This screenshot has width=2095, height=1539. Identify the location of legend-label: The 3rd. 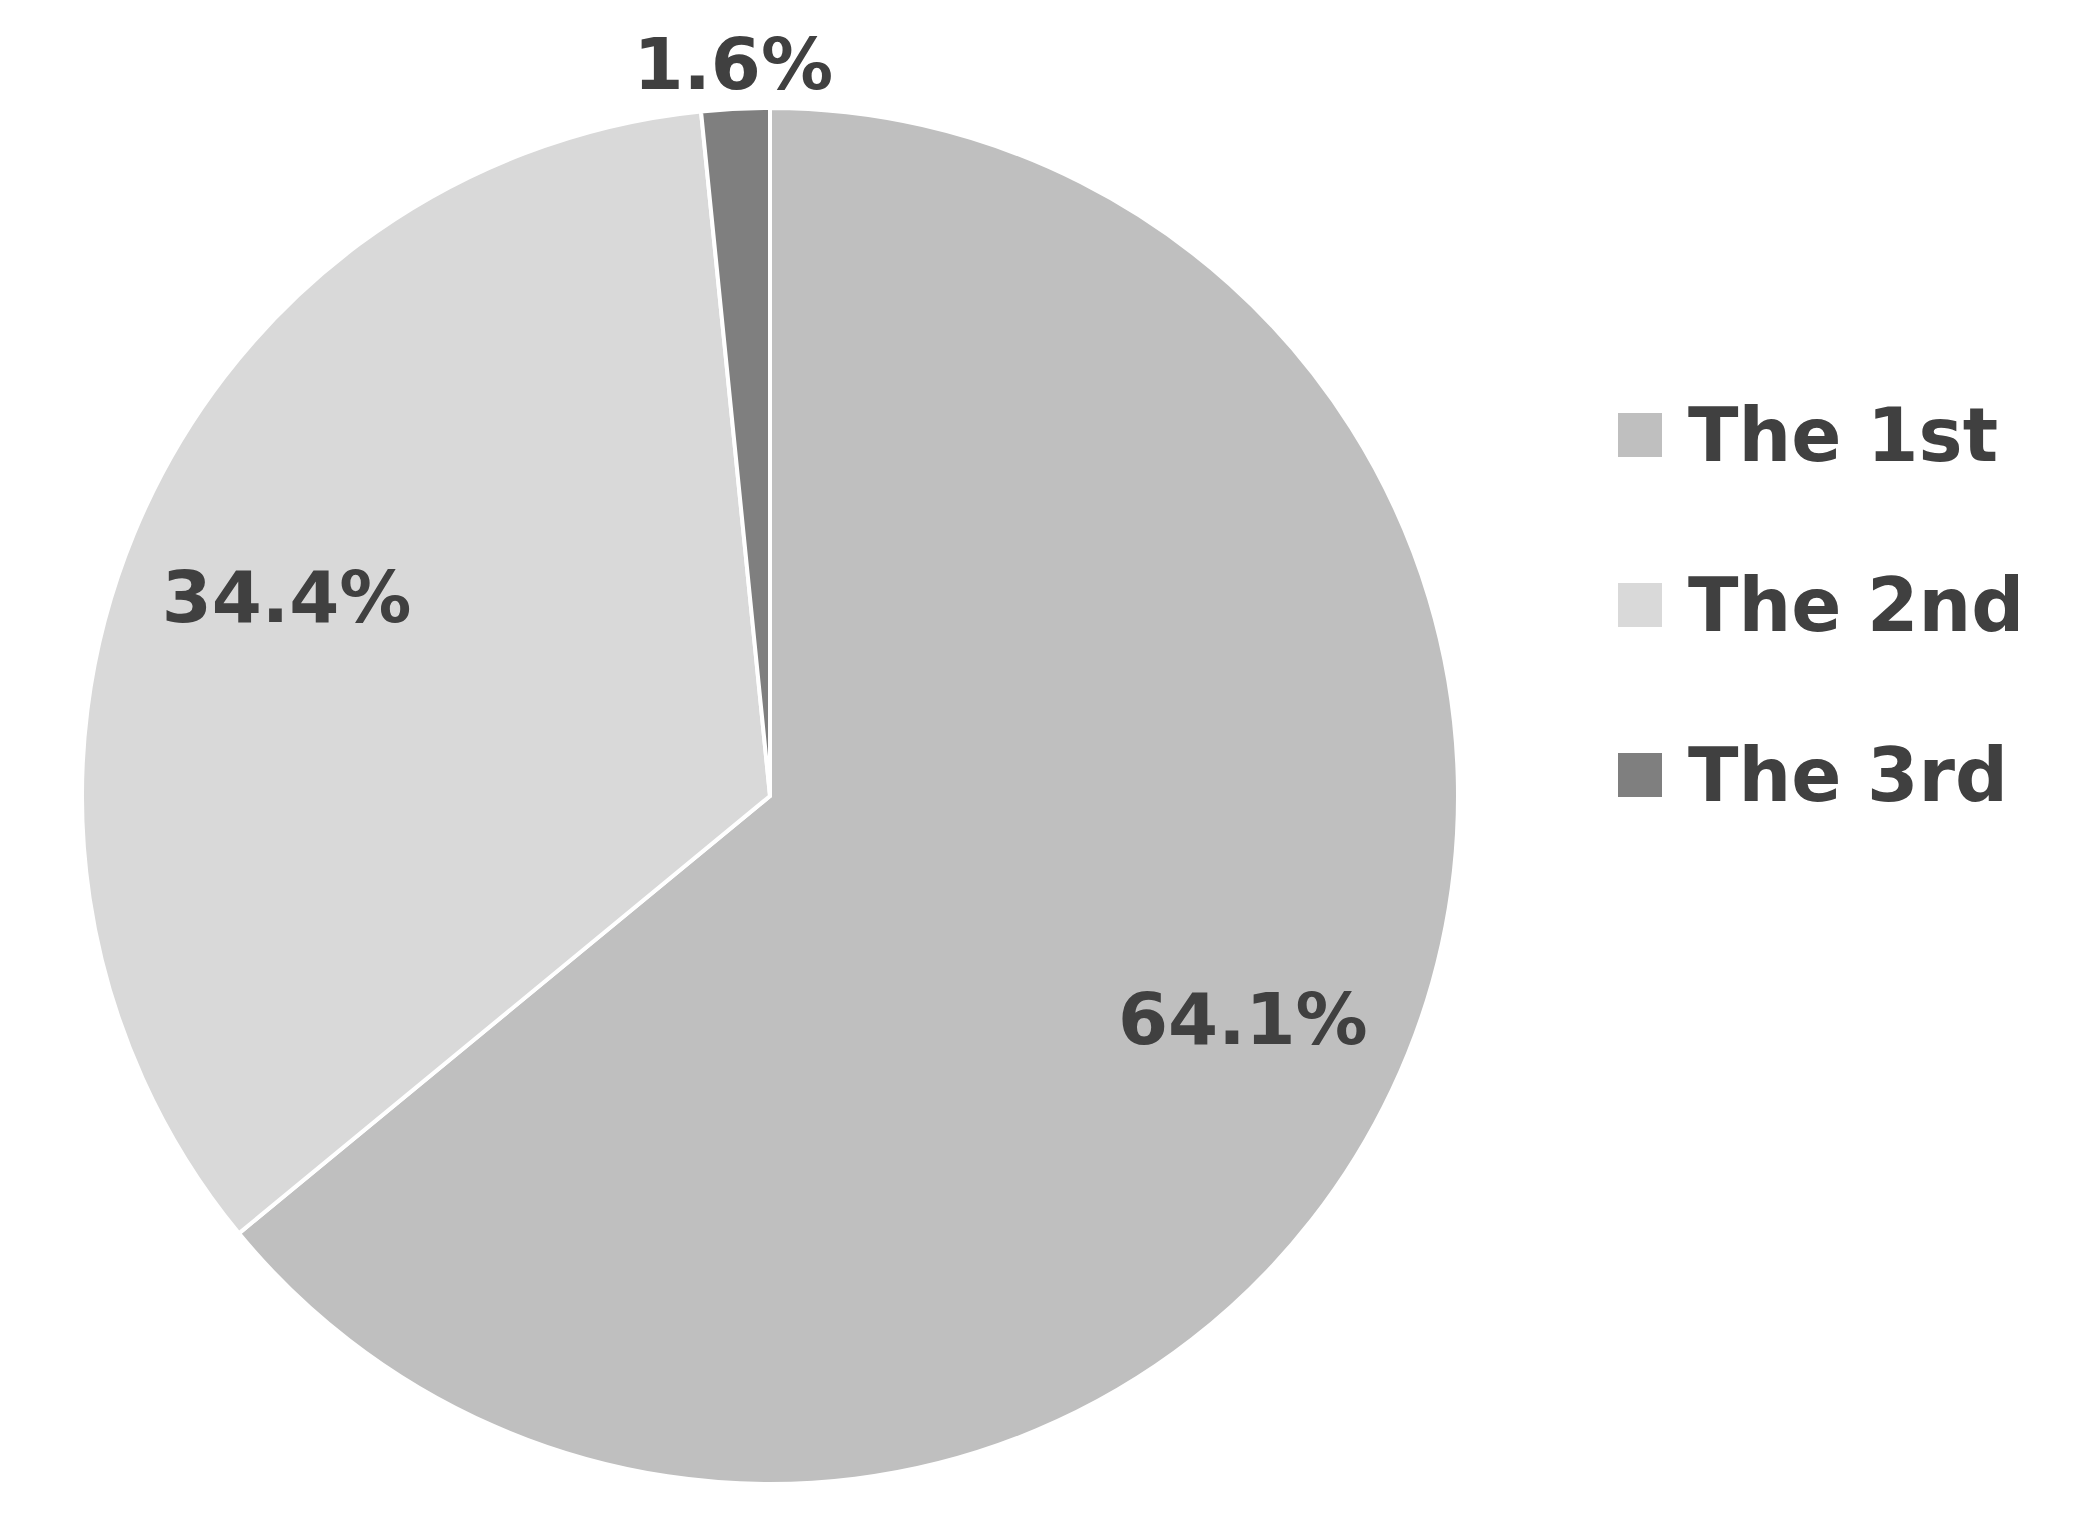
(1848, 775).